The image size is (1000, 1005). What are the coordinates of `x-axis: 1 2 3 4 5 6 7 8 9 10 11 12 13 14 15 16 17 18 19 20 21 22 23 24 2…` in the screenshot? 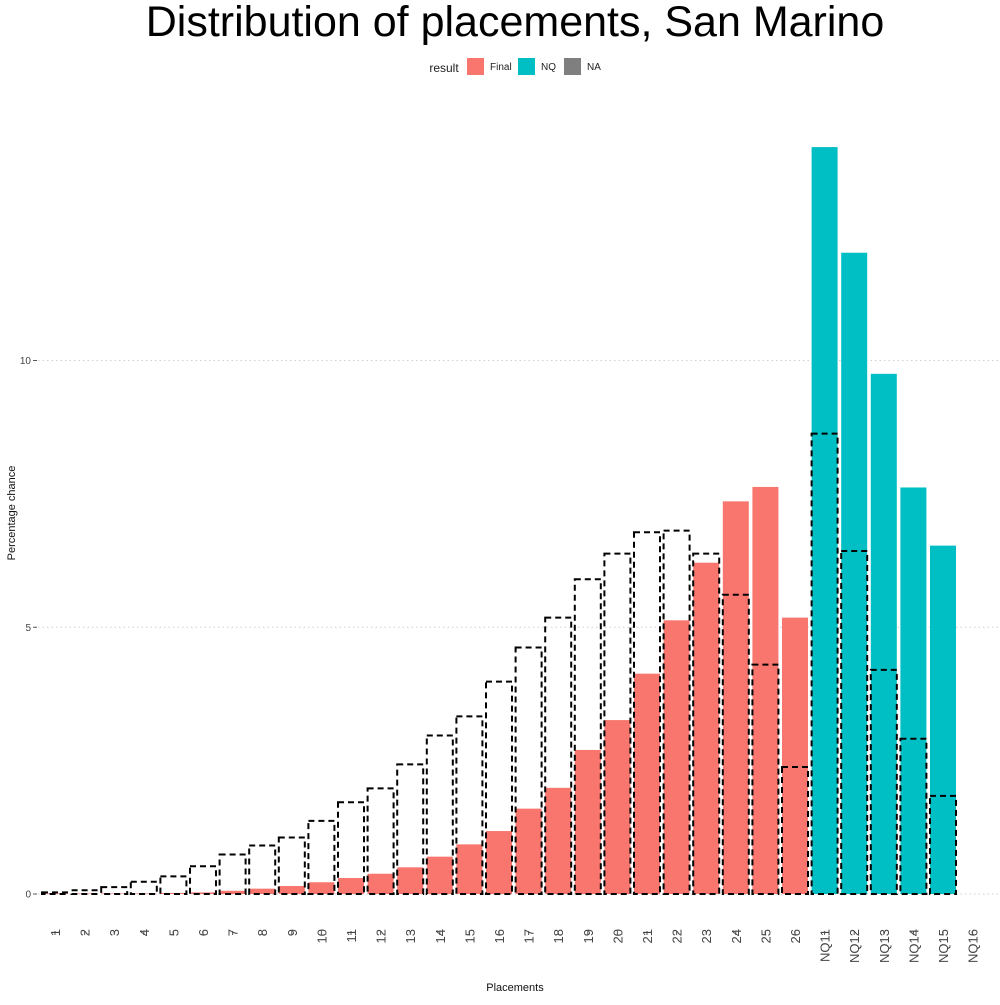 It's located at (514, 946).